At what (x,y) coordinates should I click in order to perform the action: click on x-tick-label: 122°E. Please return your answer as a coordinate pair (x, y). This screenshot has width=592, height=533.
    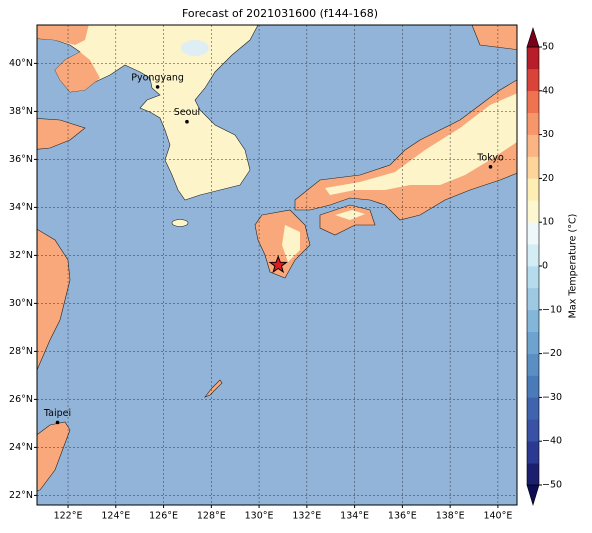
    Looking at the image, I should click on (68, 516).